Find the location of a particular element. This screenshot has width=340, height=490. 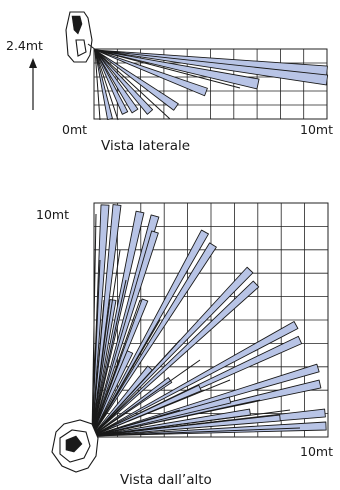

top-end-label: 10mt is located at coordinates (316, 451).